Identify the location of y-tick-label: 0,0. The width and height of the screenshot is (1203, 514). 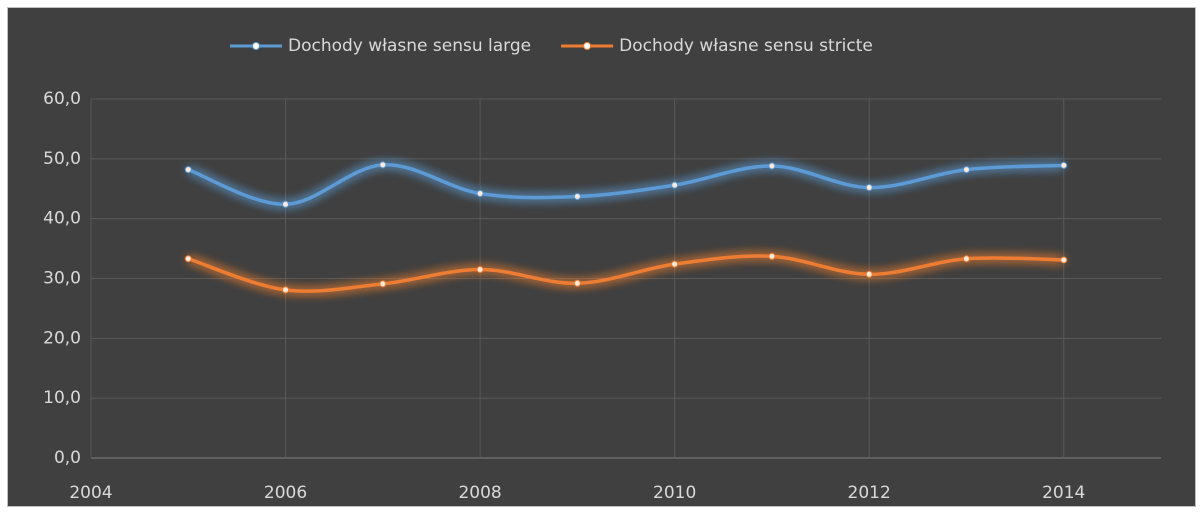
(67, 458).